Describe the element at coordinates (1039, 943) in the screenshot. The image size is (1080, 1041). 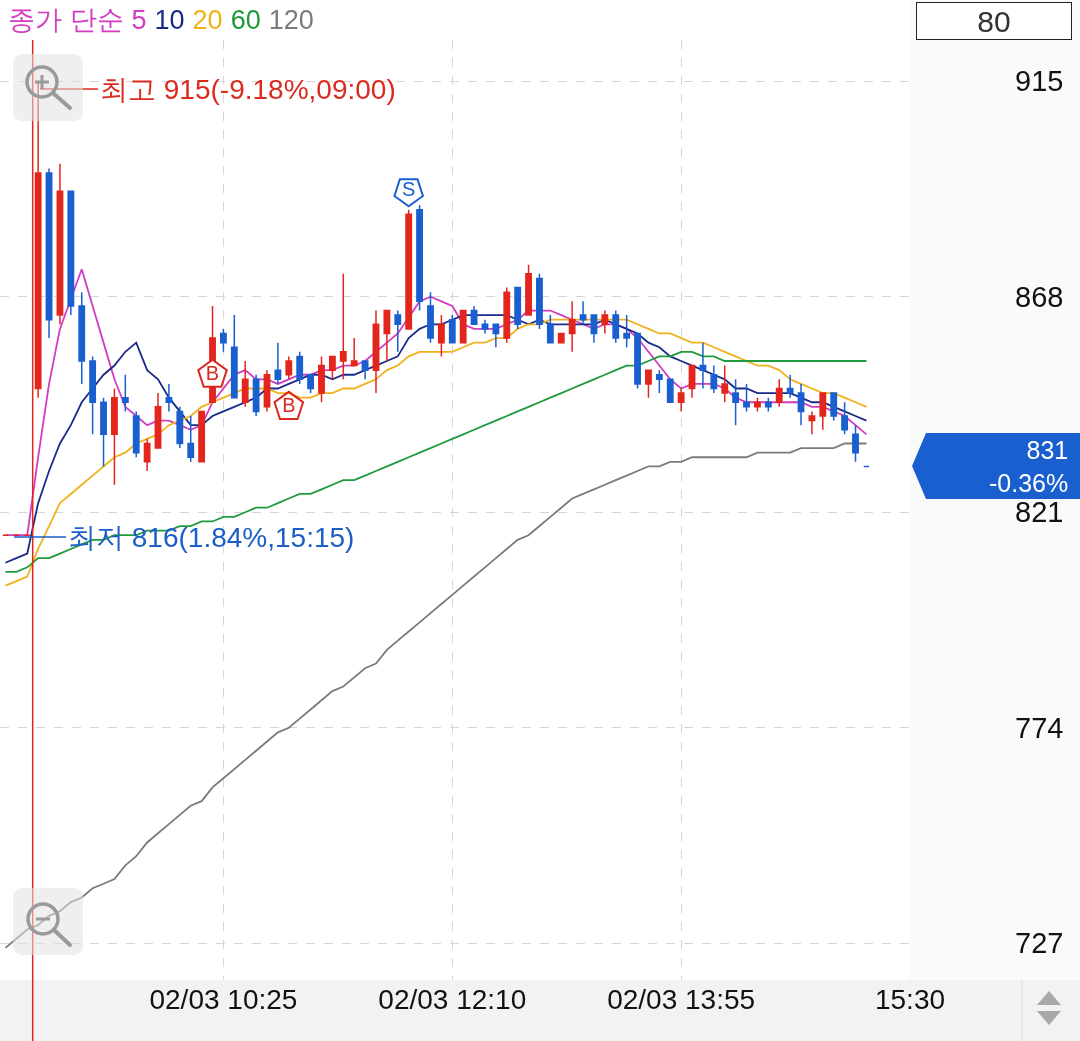
I see `y-tick-label: 727` at that location.